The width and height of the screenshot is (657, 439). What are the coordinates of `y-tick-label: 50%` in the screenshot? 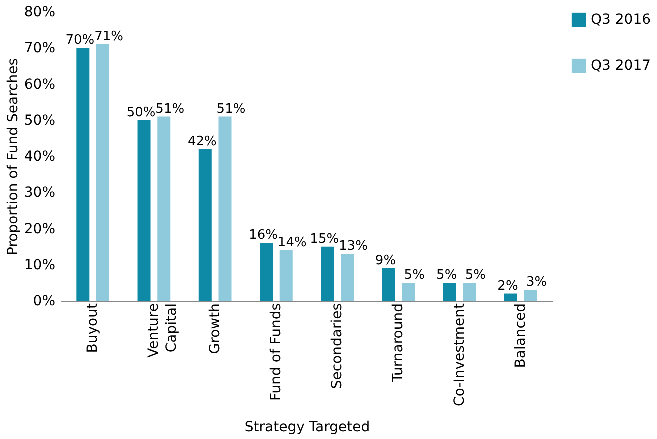 It's located at (40, 120).